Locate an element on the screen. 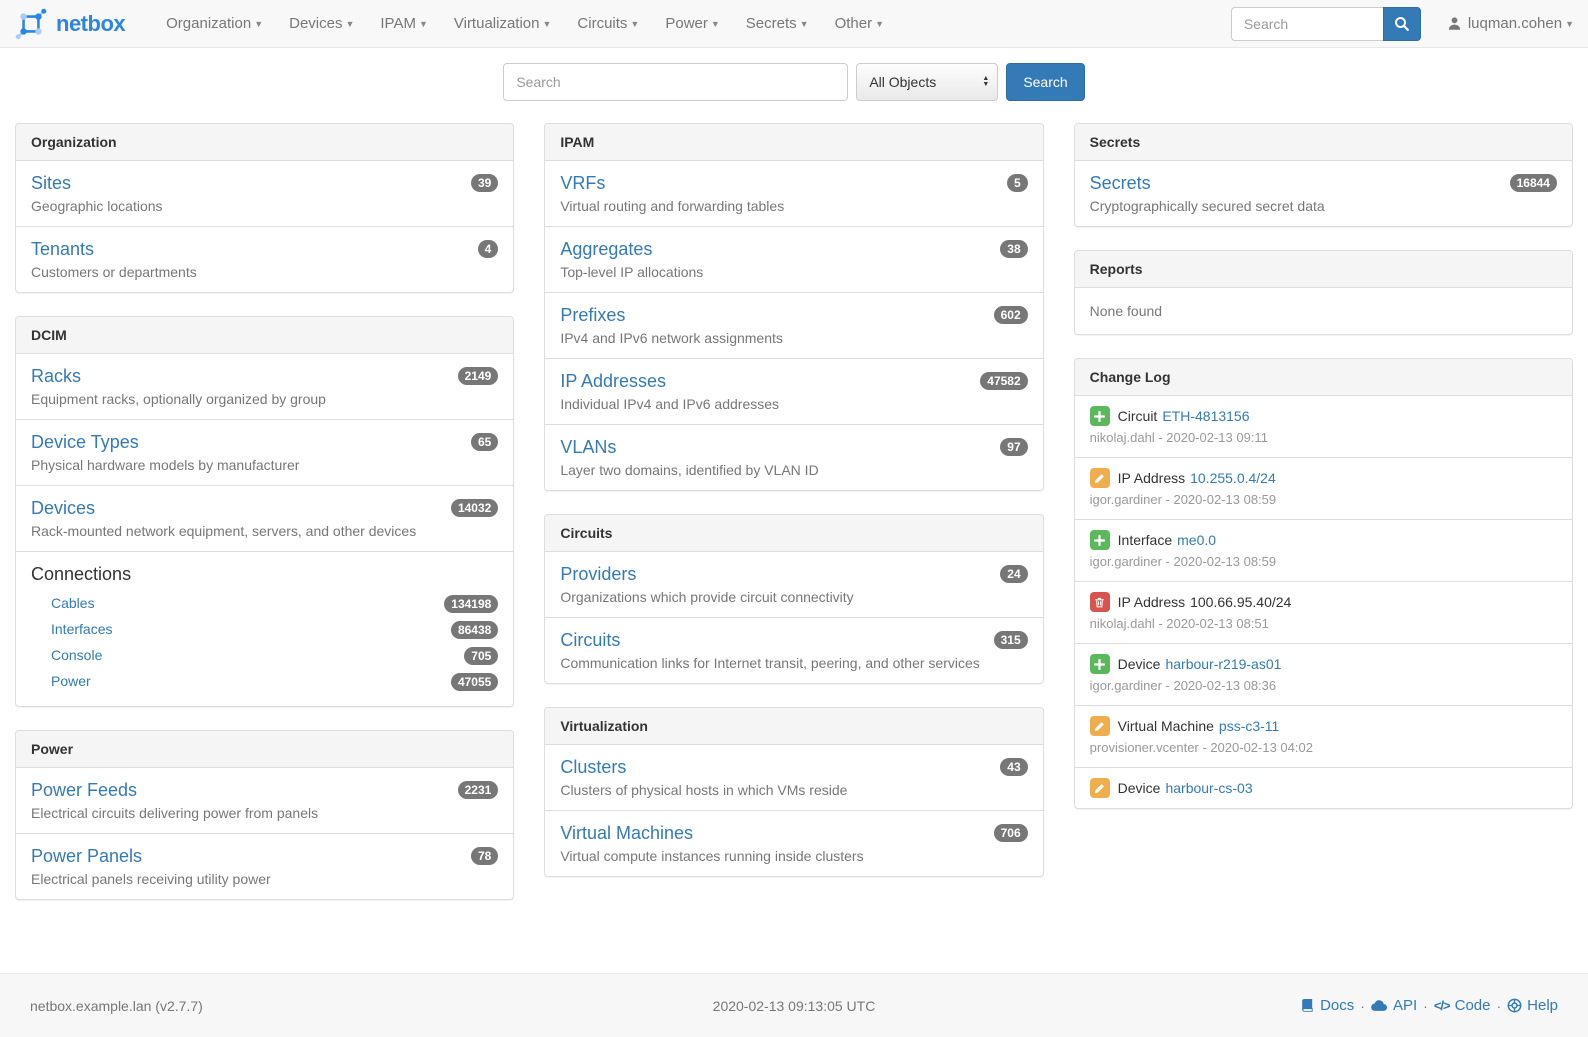 This screenshot has width=1588, height=1037. nav-ipam: IPAM ▼ is located at coordinates (404, 23).